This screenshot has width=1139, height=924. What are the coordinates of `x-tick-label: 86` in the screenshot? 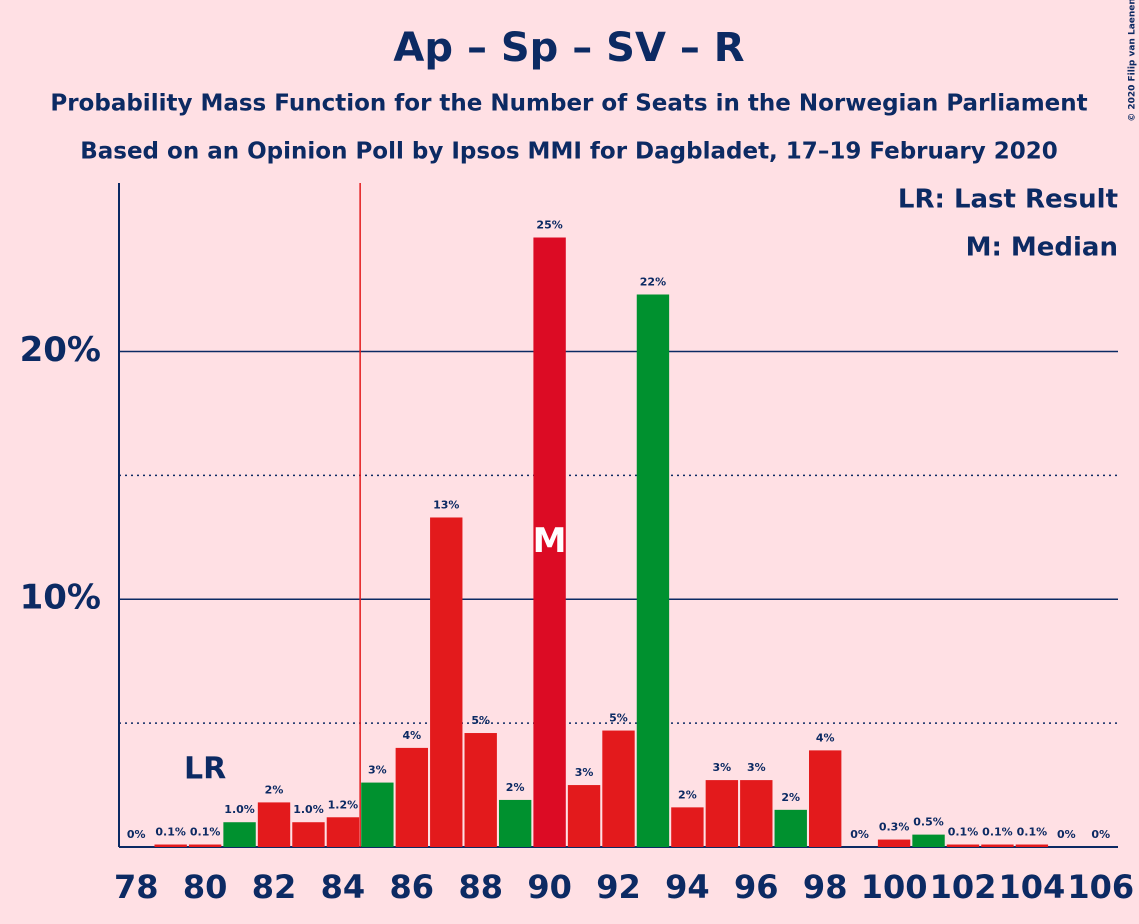 It's located at (412, 887).